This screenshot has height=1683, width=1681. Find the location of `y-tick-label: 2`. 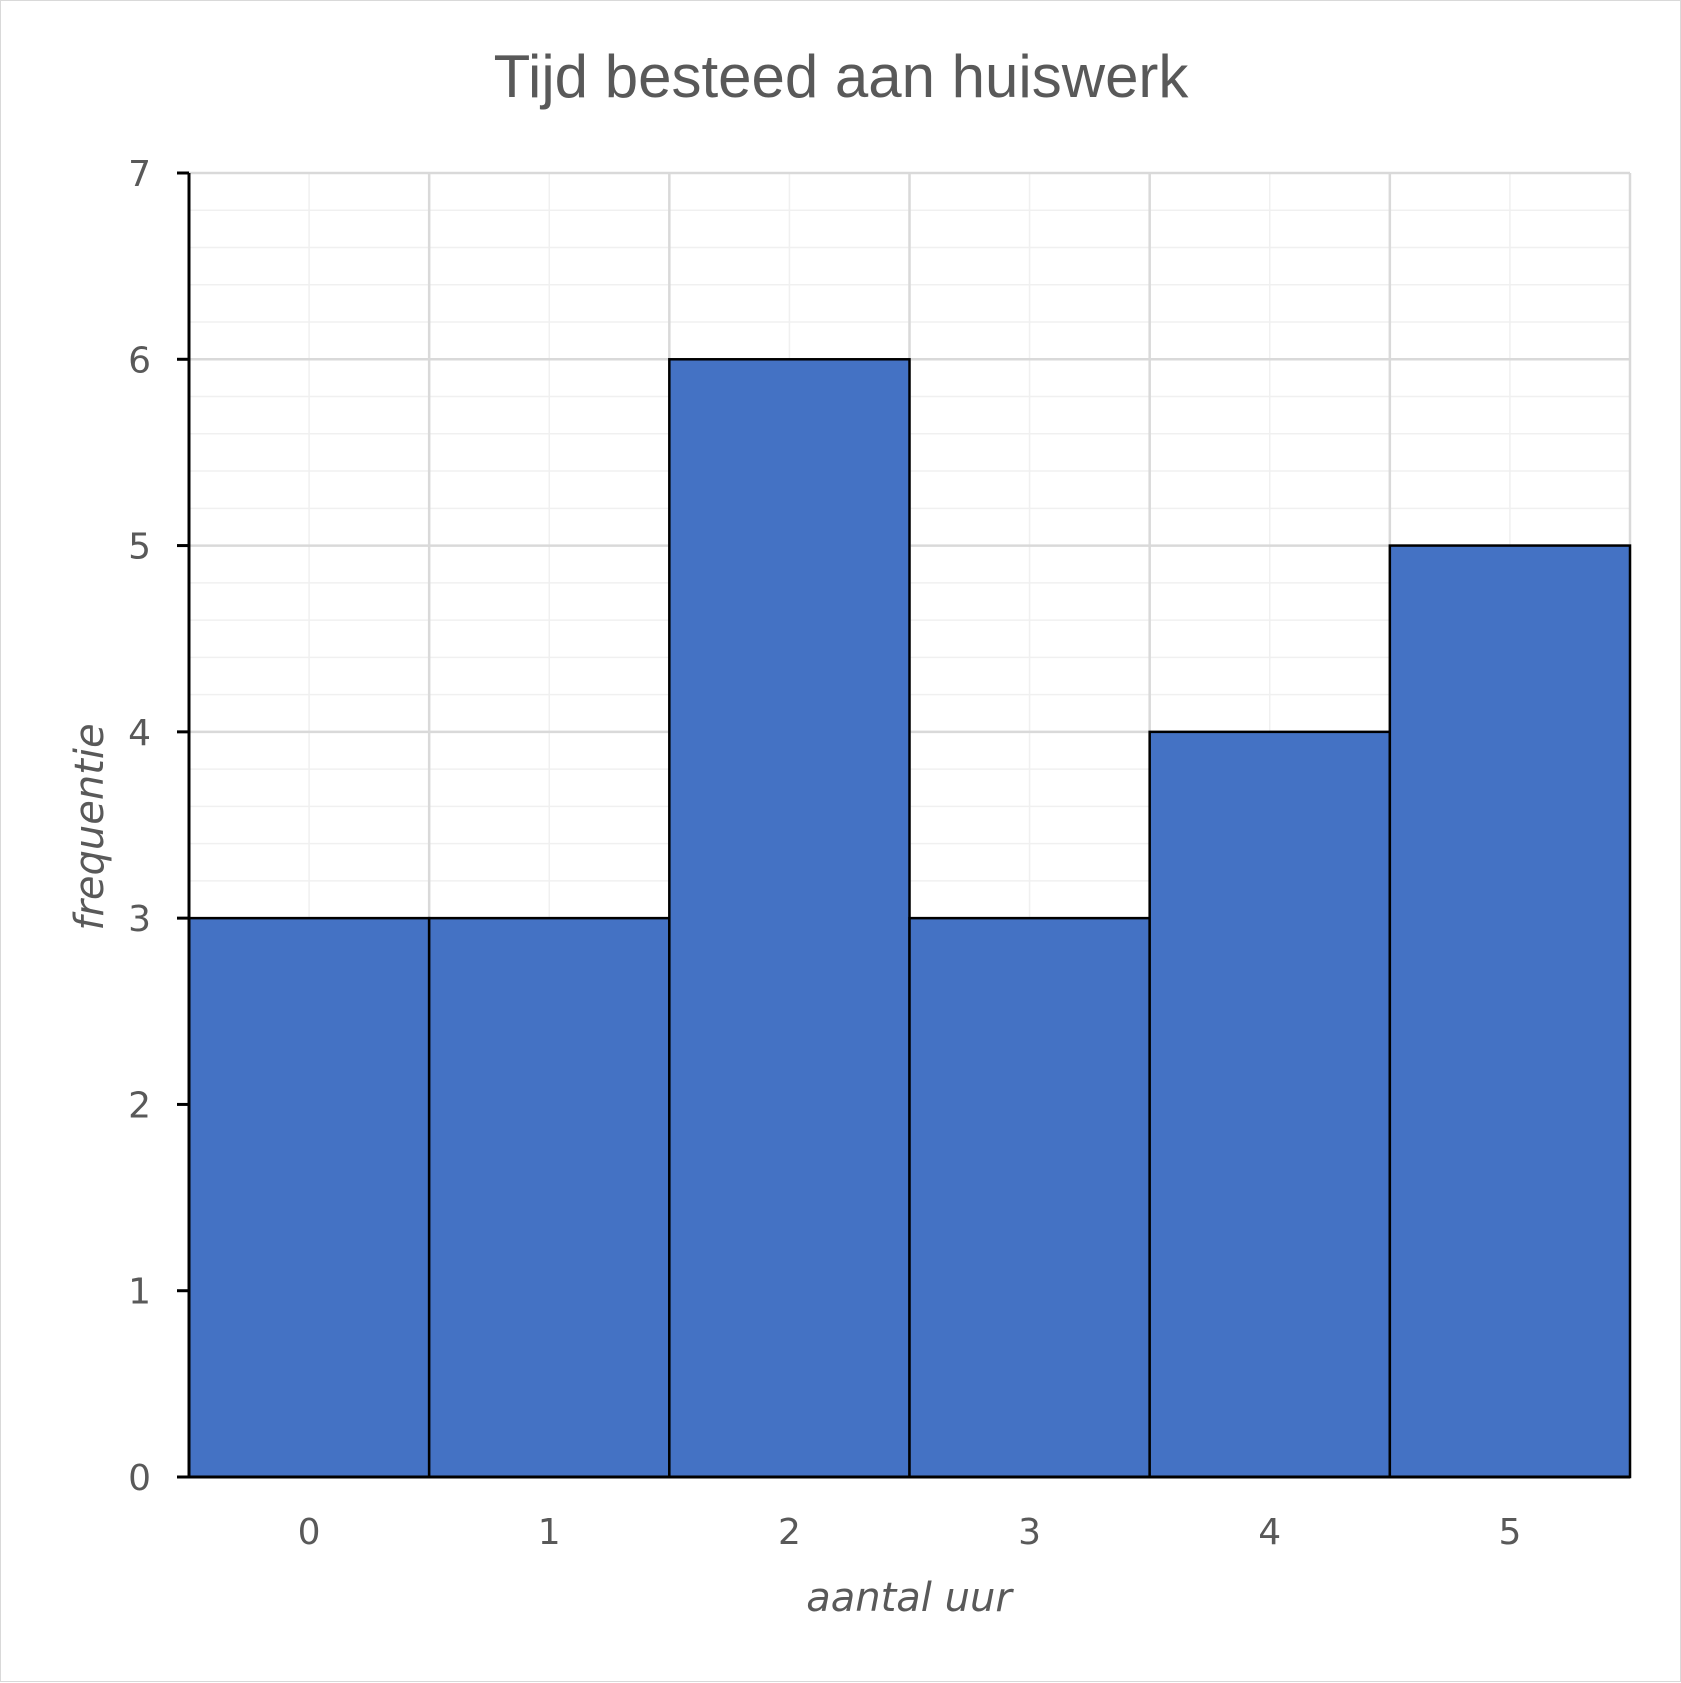

y-tick-label: 2 is located at coordinates (139, 1105).